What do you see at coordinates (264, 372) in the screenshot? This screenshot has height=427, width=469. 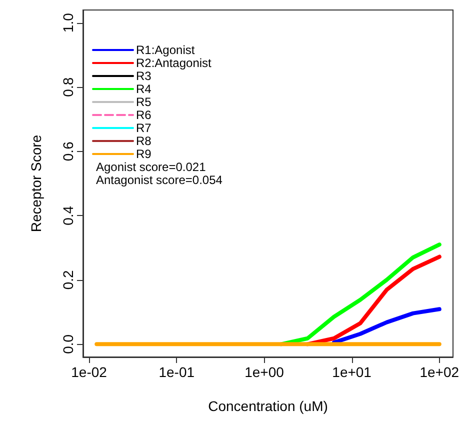 I see `x-tick-label: 1e+00` at bounding box center [264, 372].